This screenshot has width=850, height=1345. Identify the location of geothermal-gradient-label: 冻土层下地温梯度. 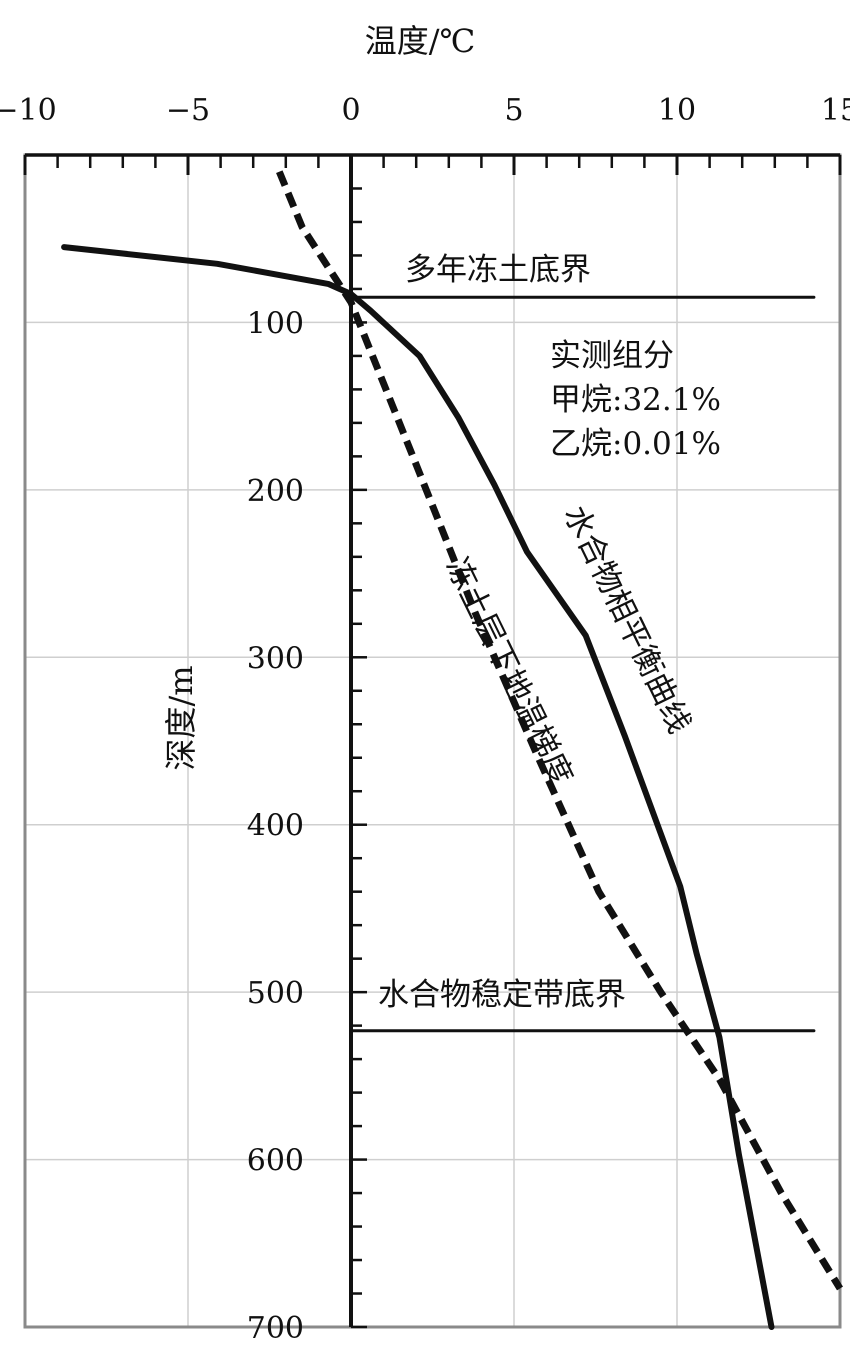
(508, 671).